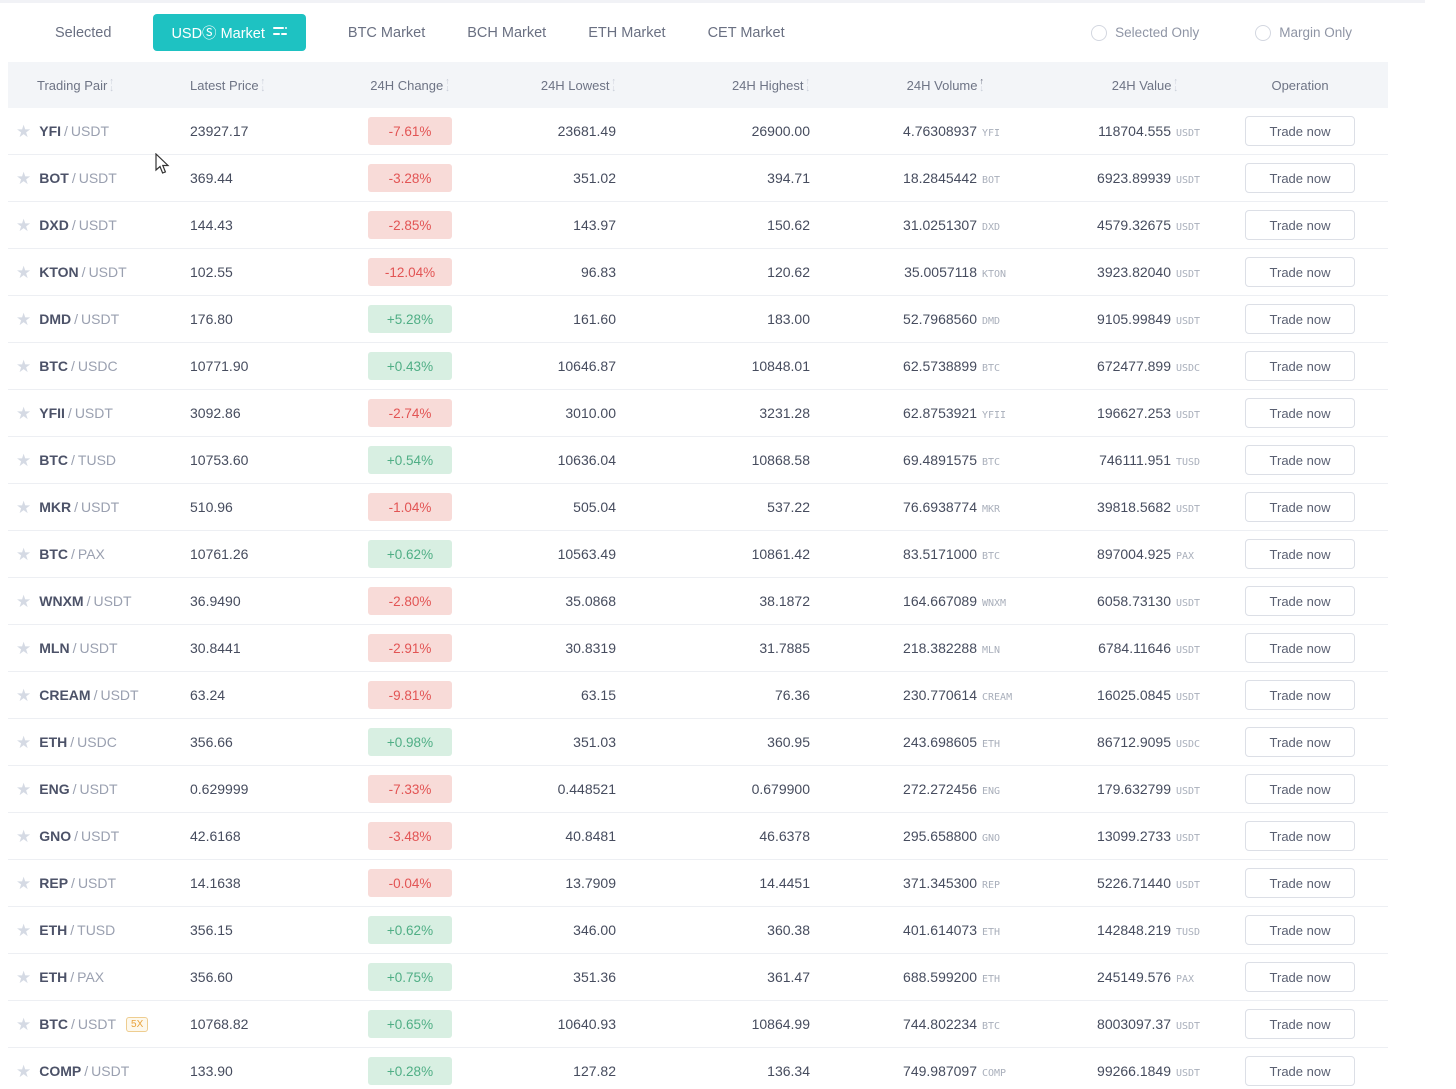  Describe the element at coordinates (410, 789) in the screenshot. I see `change-cell: -7.33%` at that location.